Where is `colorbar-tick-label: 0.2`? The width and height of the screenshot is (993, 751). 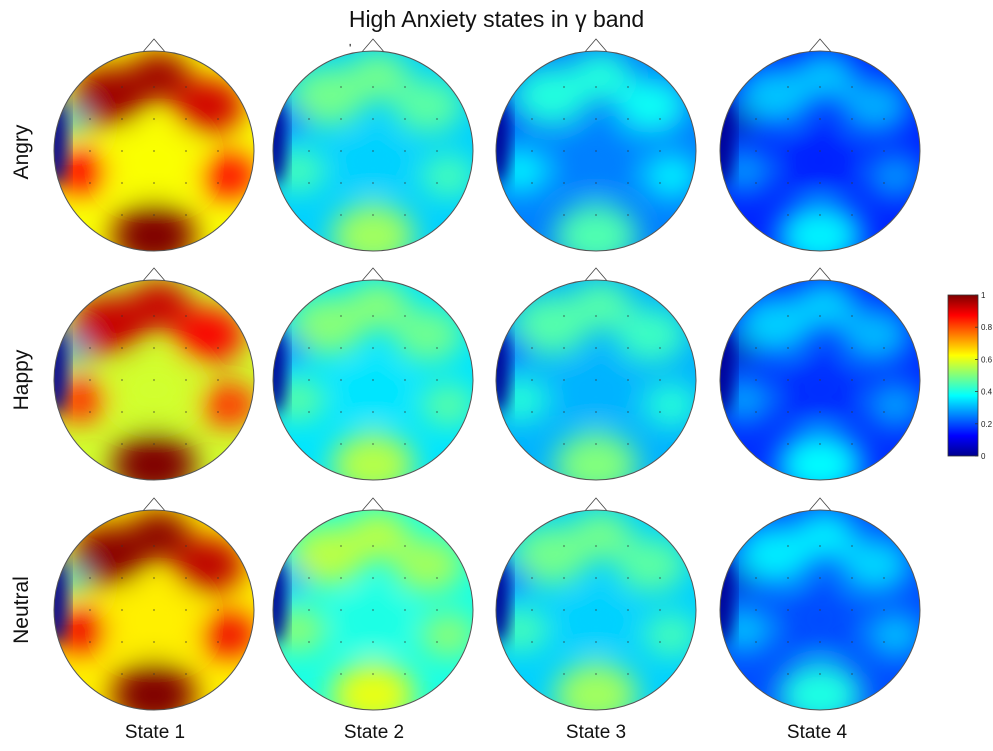
colorbar-tick-label: 0.2 is located at coordinates (987, 424).